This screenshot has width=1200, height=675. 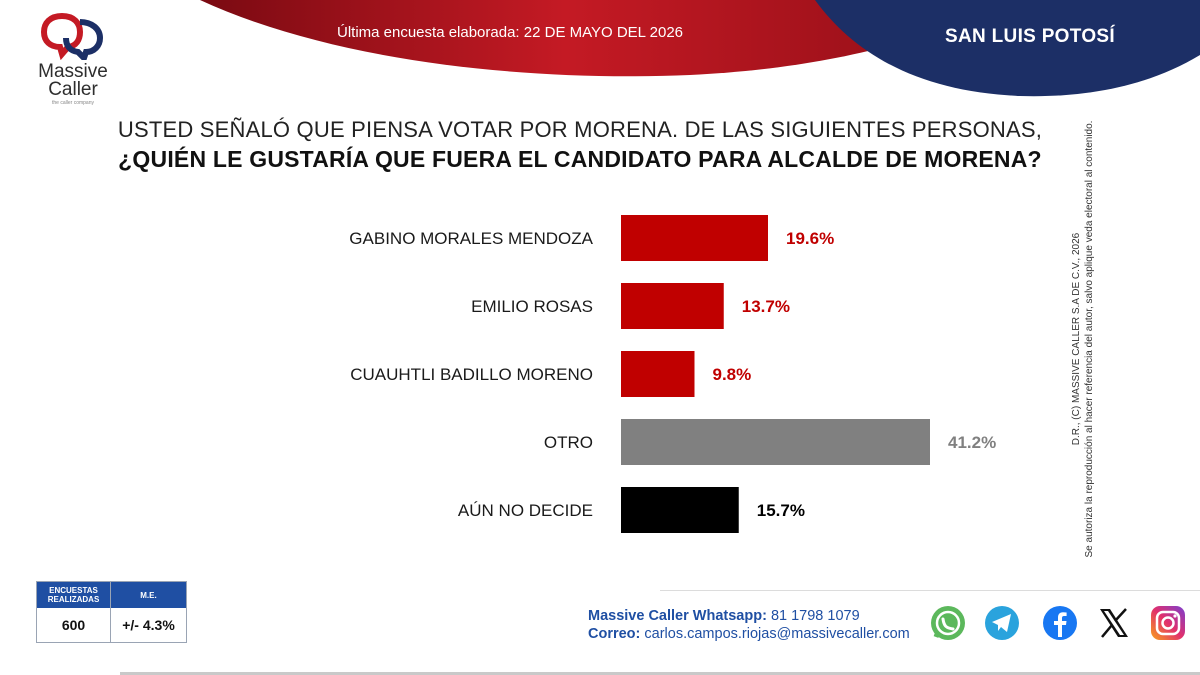 I want to click on value-label: 19.6%, so click(x=810, y=238).